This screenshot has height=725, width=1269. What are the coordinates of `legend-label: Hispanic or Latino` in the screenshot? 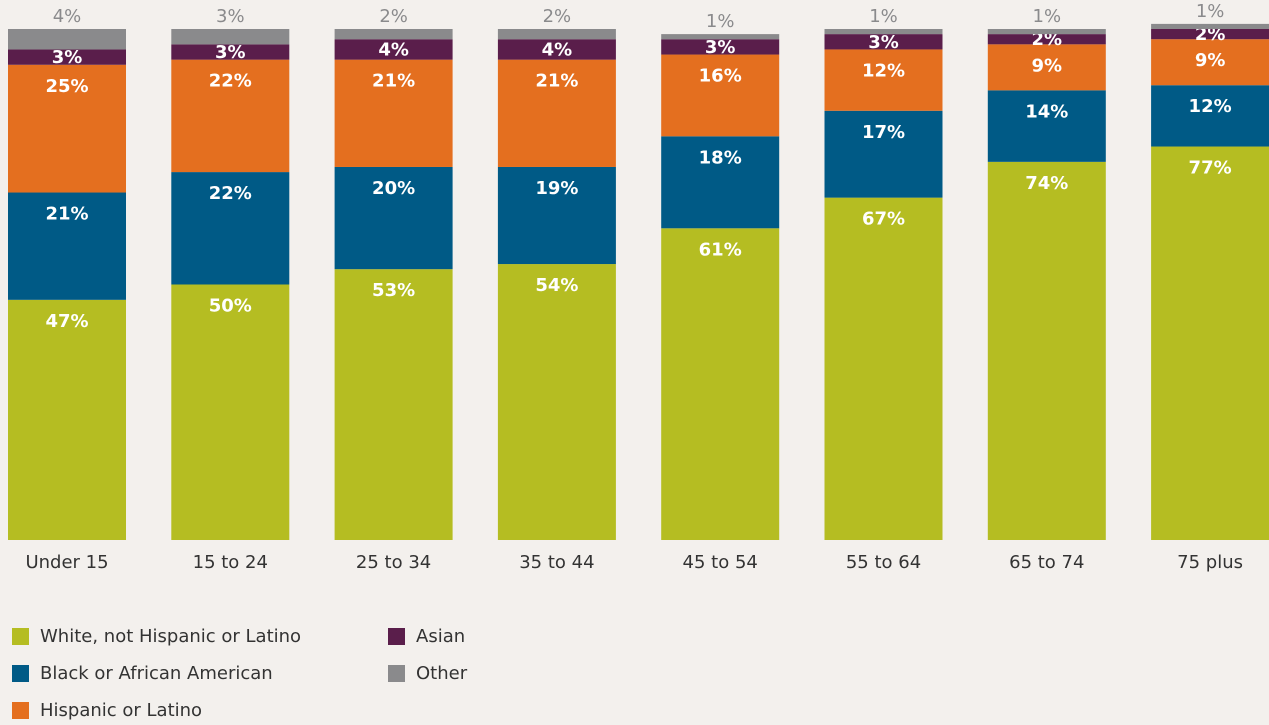 It's located at (121, 710).